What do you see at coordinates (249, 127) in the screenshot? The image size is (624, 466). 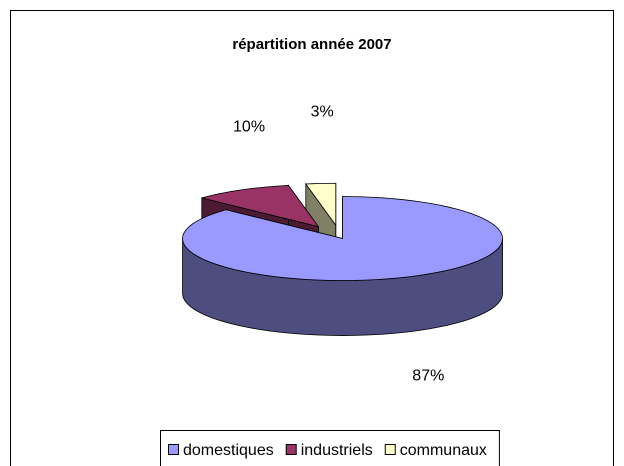 I see `data-label: 10%` at bounding box center [249, 127].